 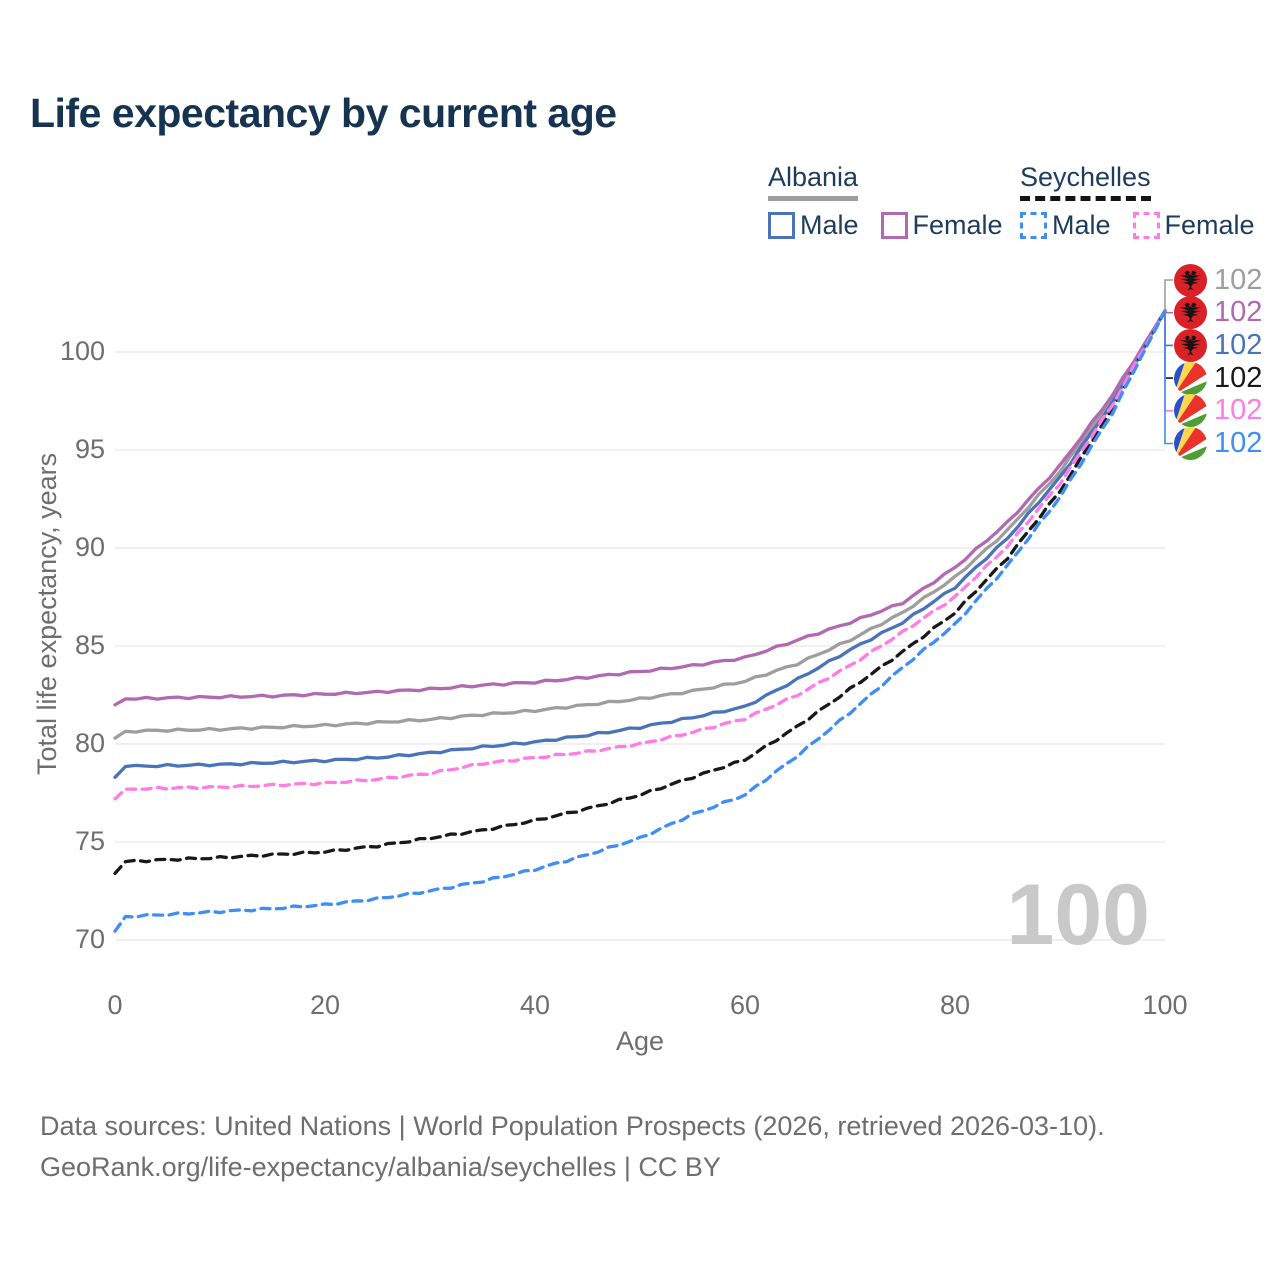 What do you see at coordinates (1137, 201) in the screenshot?
I see `legend-group-seychelles: Seychelles Male Female` at bounding box center [1137, 201].